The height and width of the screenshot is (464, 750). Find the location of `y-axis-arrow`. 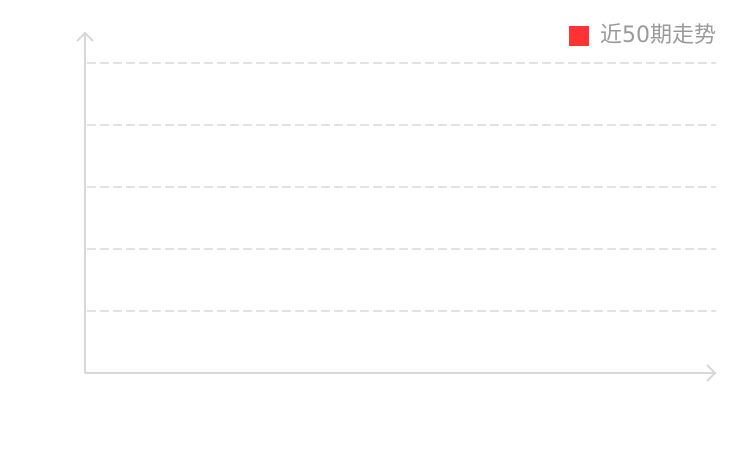

y-axis-arrow is located at coordinates (85, 36).